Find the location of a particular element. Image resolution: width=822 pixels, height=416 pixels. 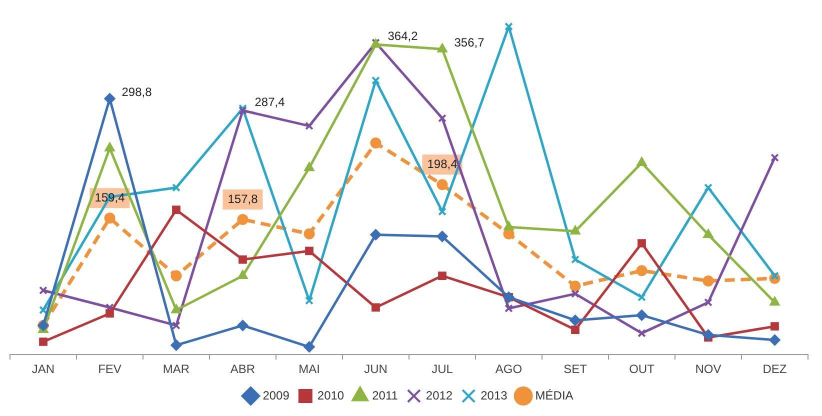

data-label: 298,8 is located at coordinates (137, 91).